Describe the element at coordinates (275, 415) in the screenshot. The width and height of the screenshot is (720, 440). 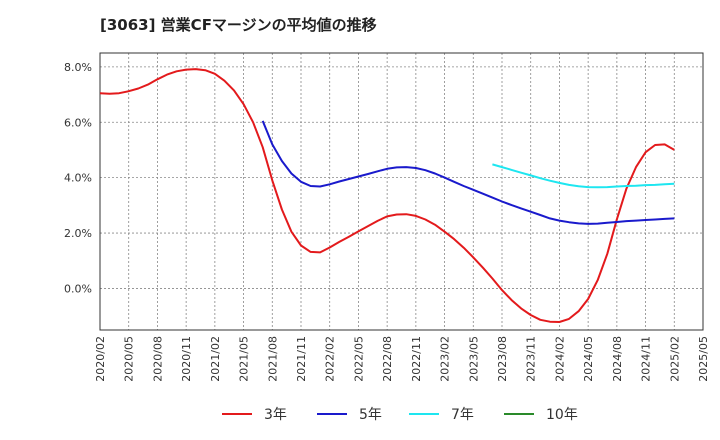
I see `legend-label: 3年` at that location.